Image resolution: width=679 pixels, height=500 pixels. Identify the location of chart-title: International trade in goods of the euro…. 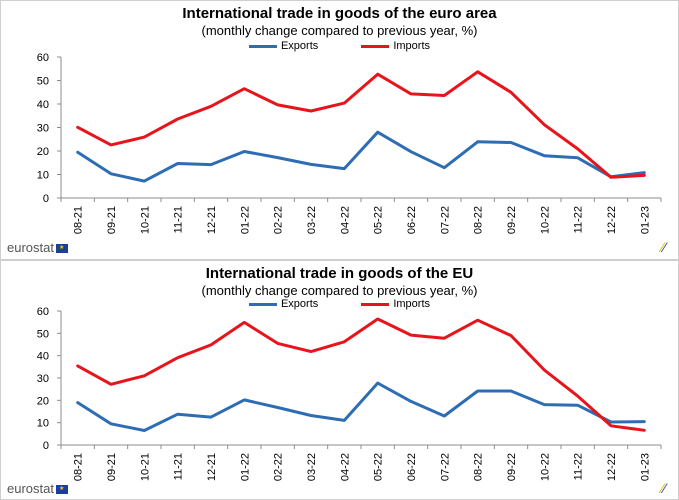
(339, 13).